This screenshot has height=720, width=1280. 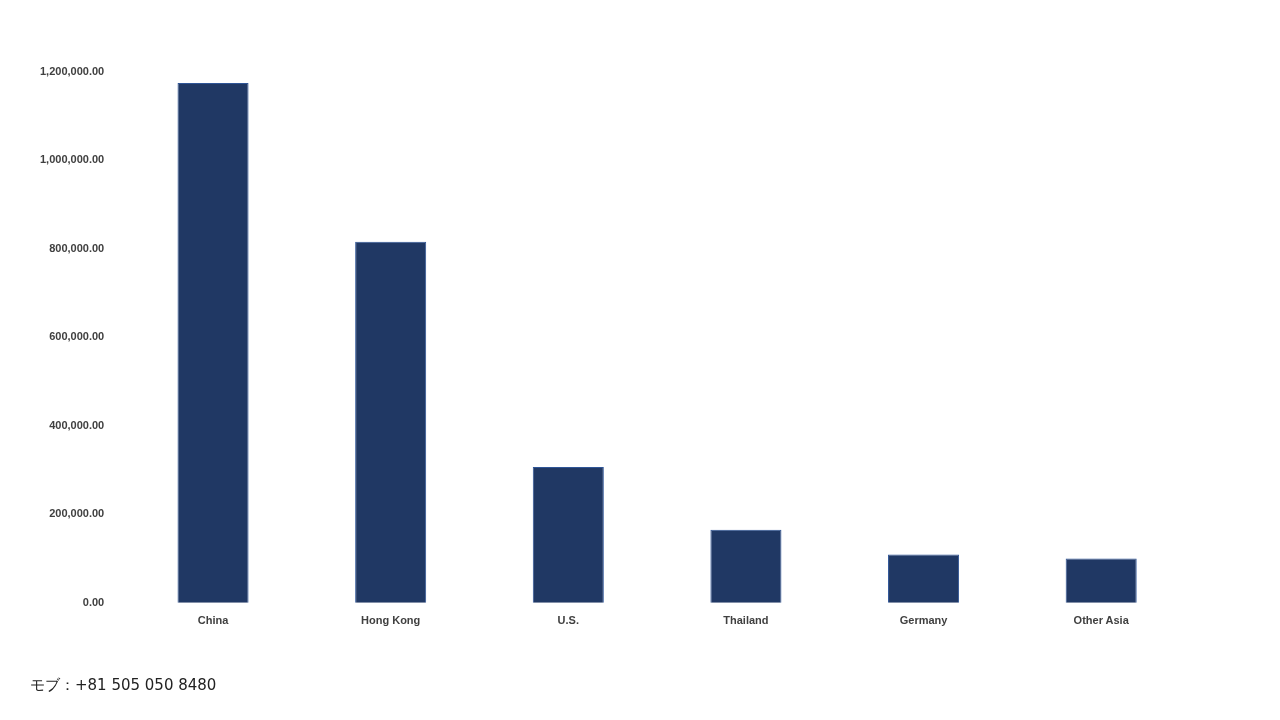 What do you see at coordinates (924, 620) in the screenshot?
I see `x-tick-label: Germany` at bounding box center [924, 620].